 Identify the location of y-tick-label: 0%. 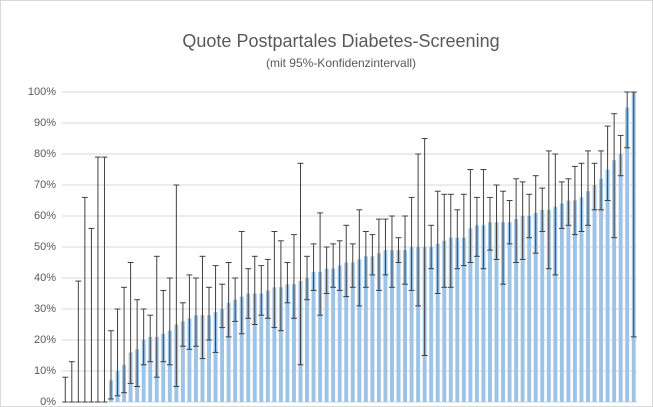
(48, 401).